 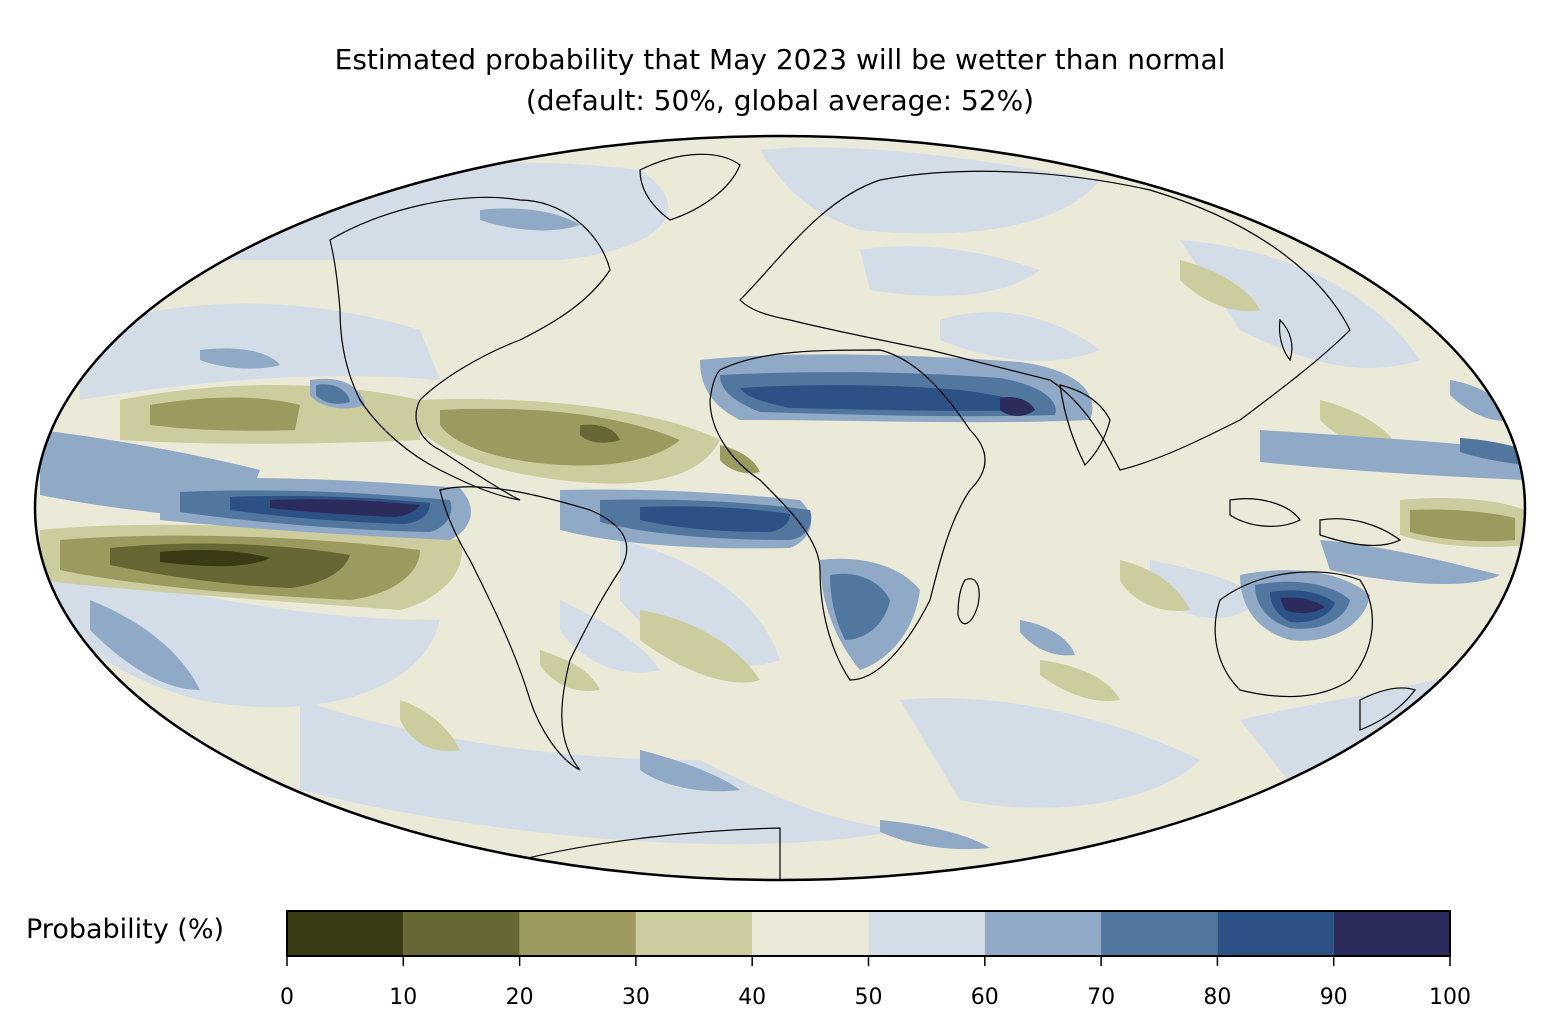 I want to click on colorbar-tick-label: 40, so click(x=752, y=997).